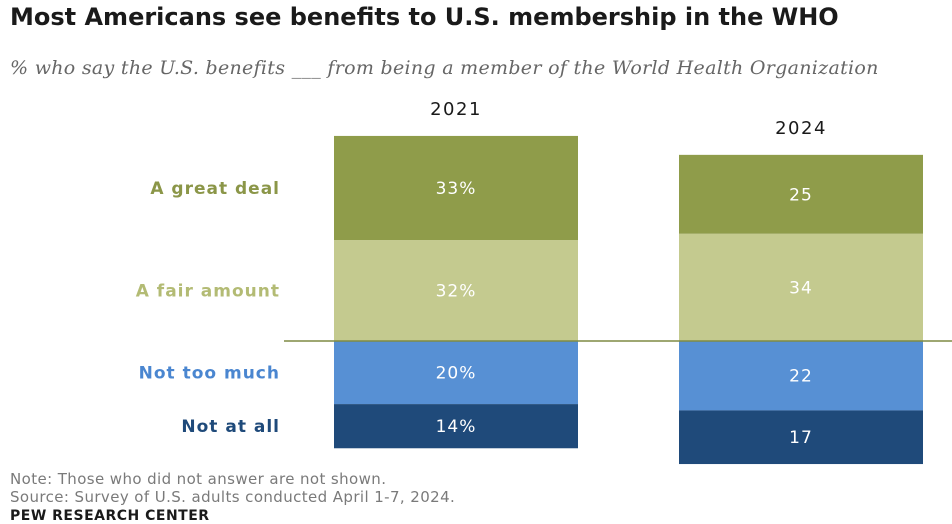 Image resolution: width=952 pixels, height=524 pixels. I want to click on data-label-not-too-much-2024: 22, so click(801, 377).